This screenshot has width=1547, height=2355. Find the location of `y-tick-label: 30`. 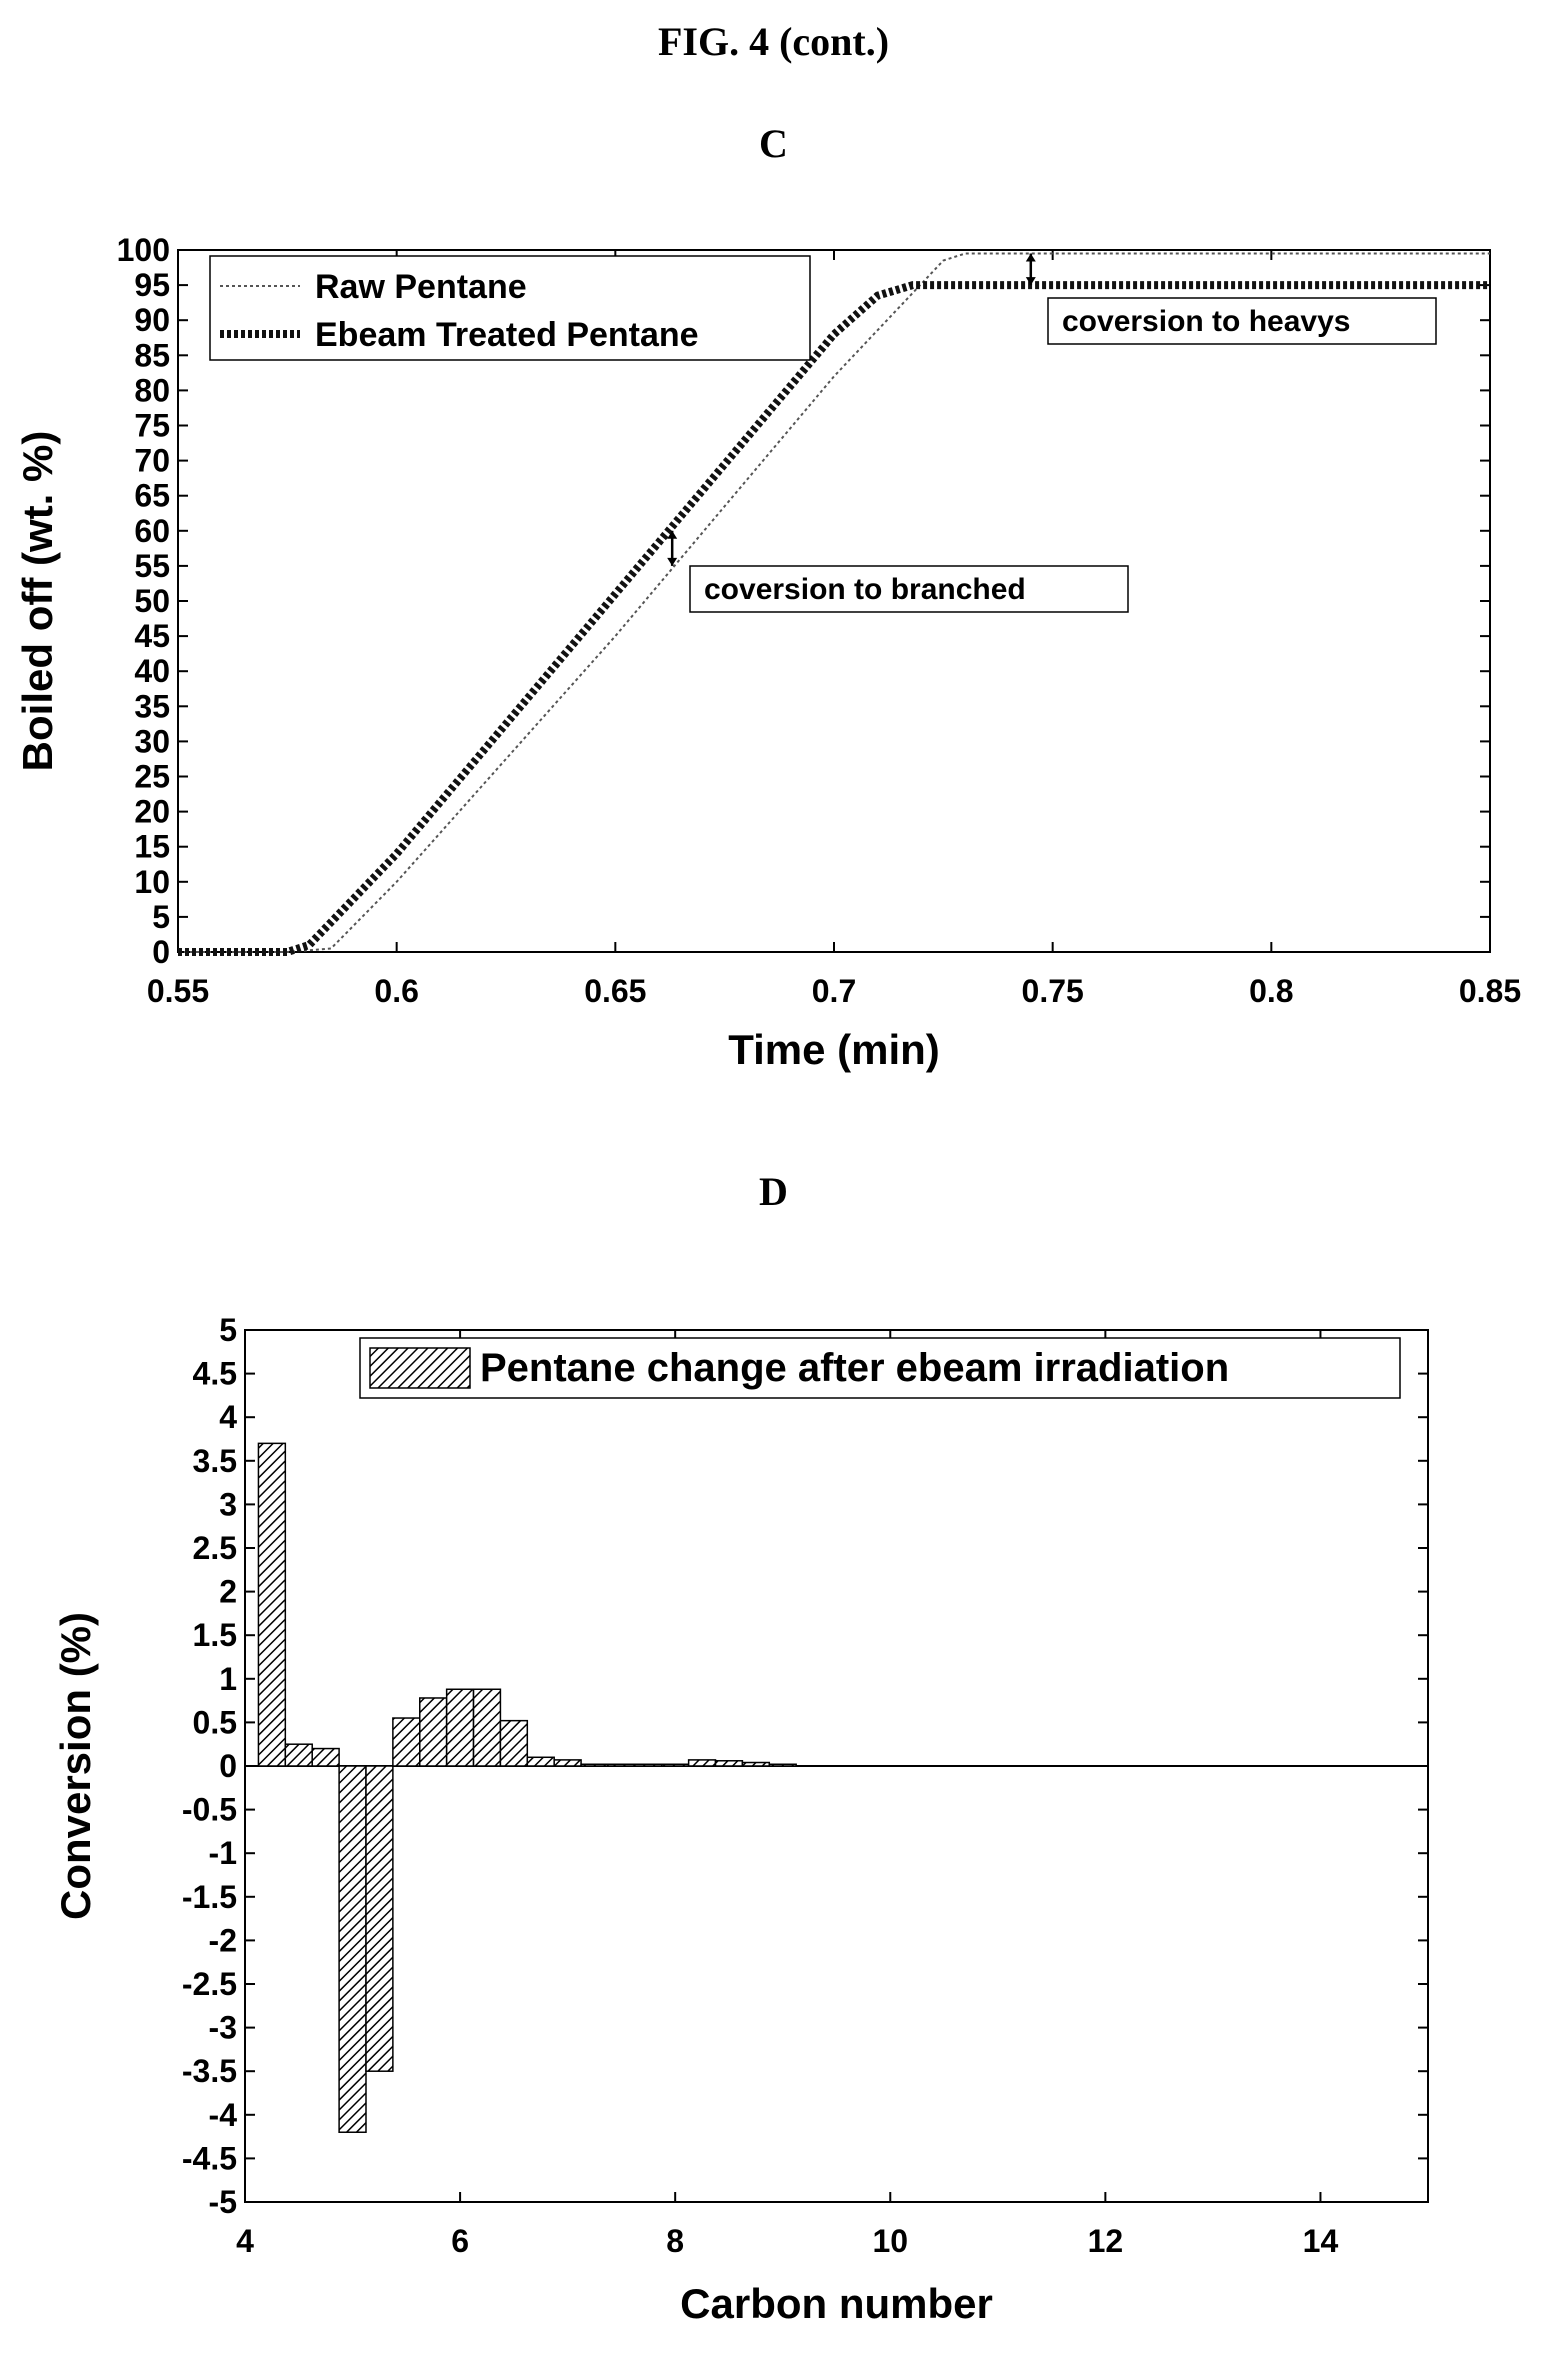

y-tick-label: 30 is located at coordinates (152, 741).